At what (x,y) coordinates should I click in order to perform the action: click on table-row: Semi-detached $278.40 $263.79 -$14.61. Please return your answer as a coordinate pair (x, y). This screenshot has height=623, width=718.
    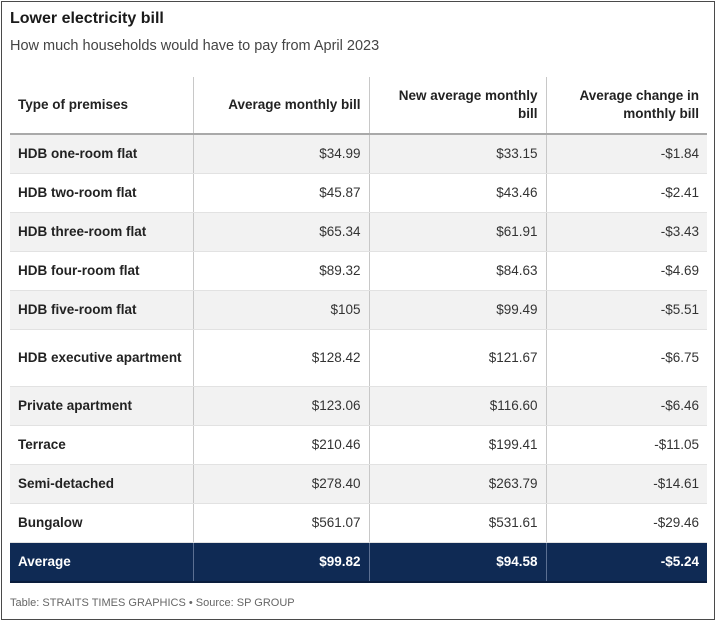
    Looking at the image, I should click on (358, 484).